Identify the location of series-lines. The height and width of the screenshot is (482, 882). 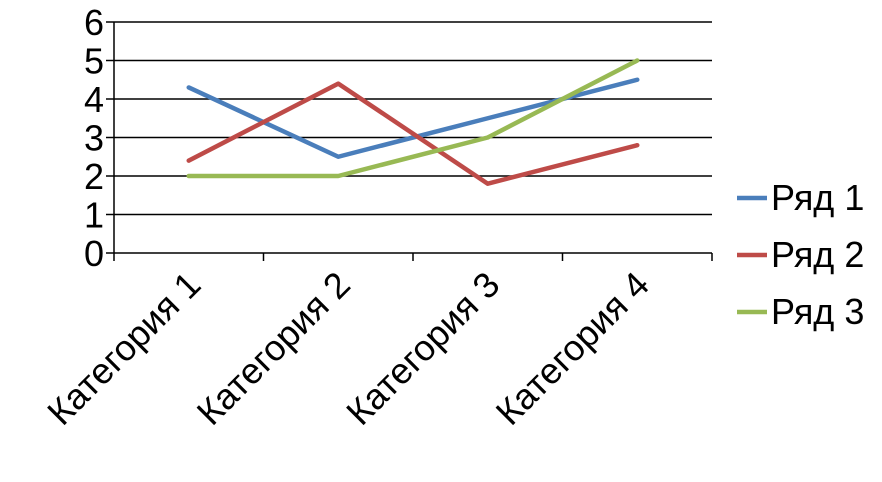
(413, 122).